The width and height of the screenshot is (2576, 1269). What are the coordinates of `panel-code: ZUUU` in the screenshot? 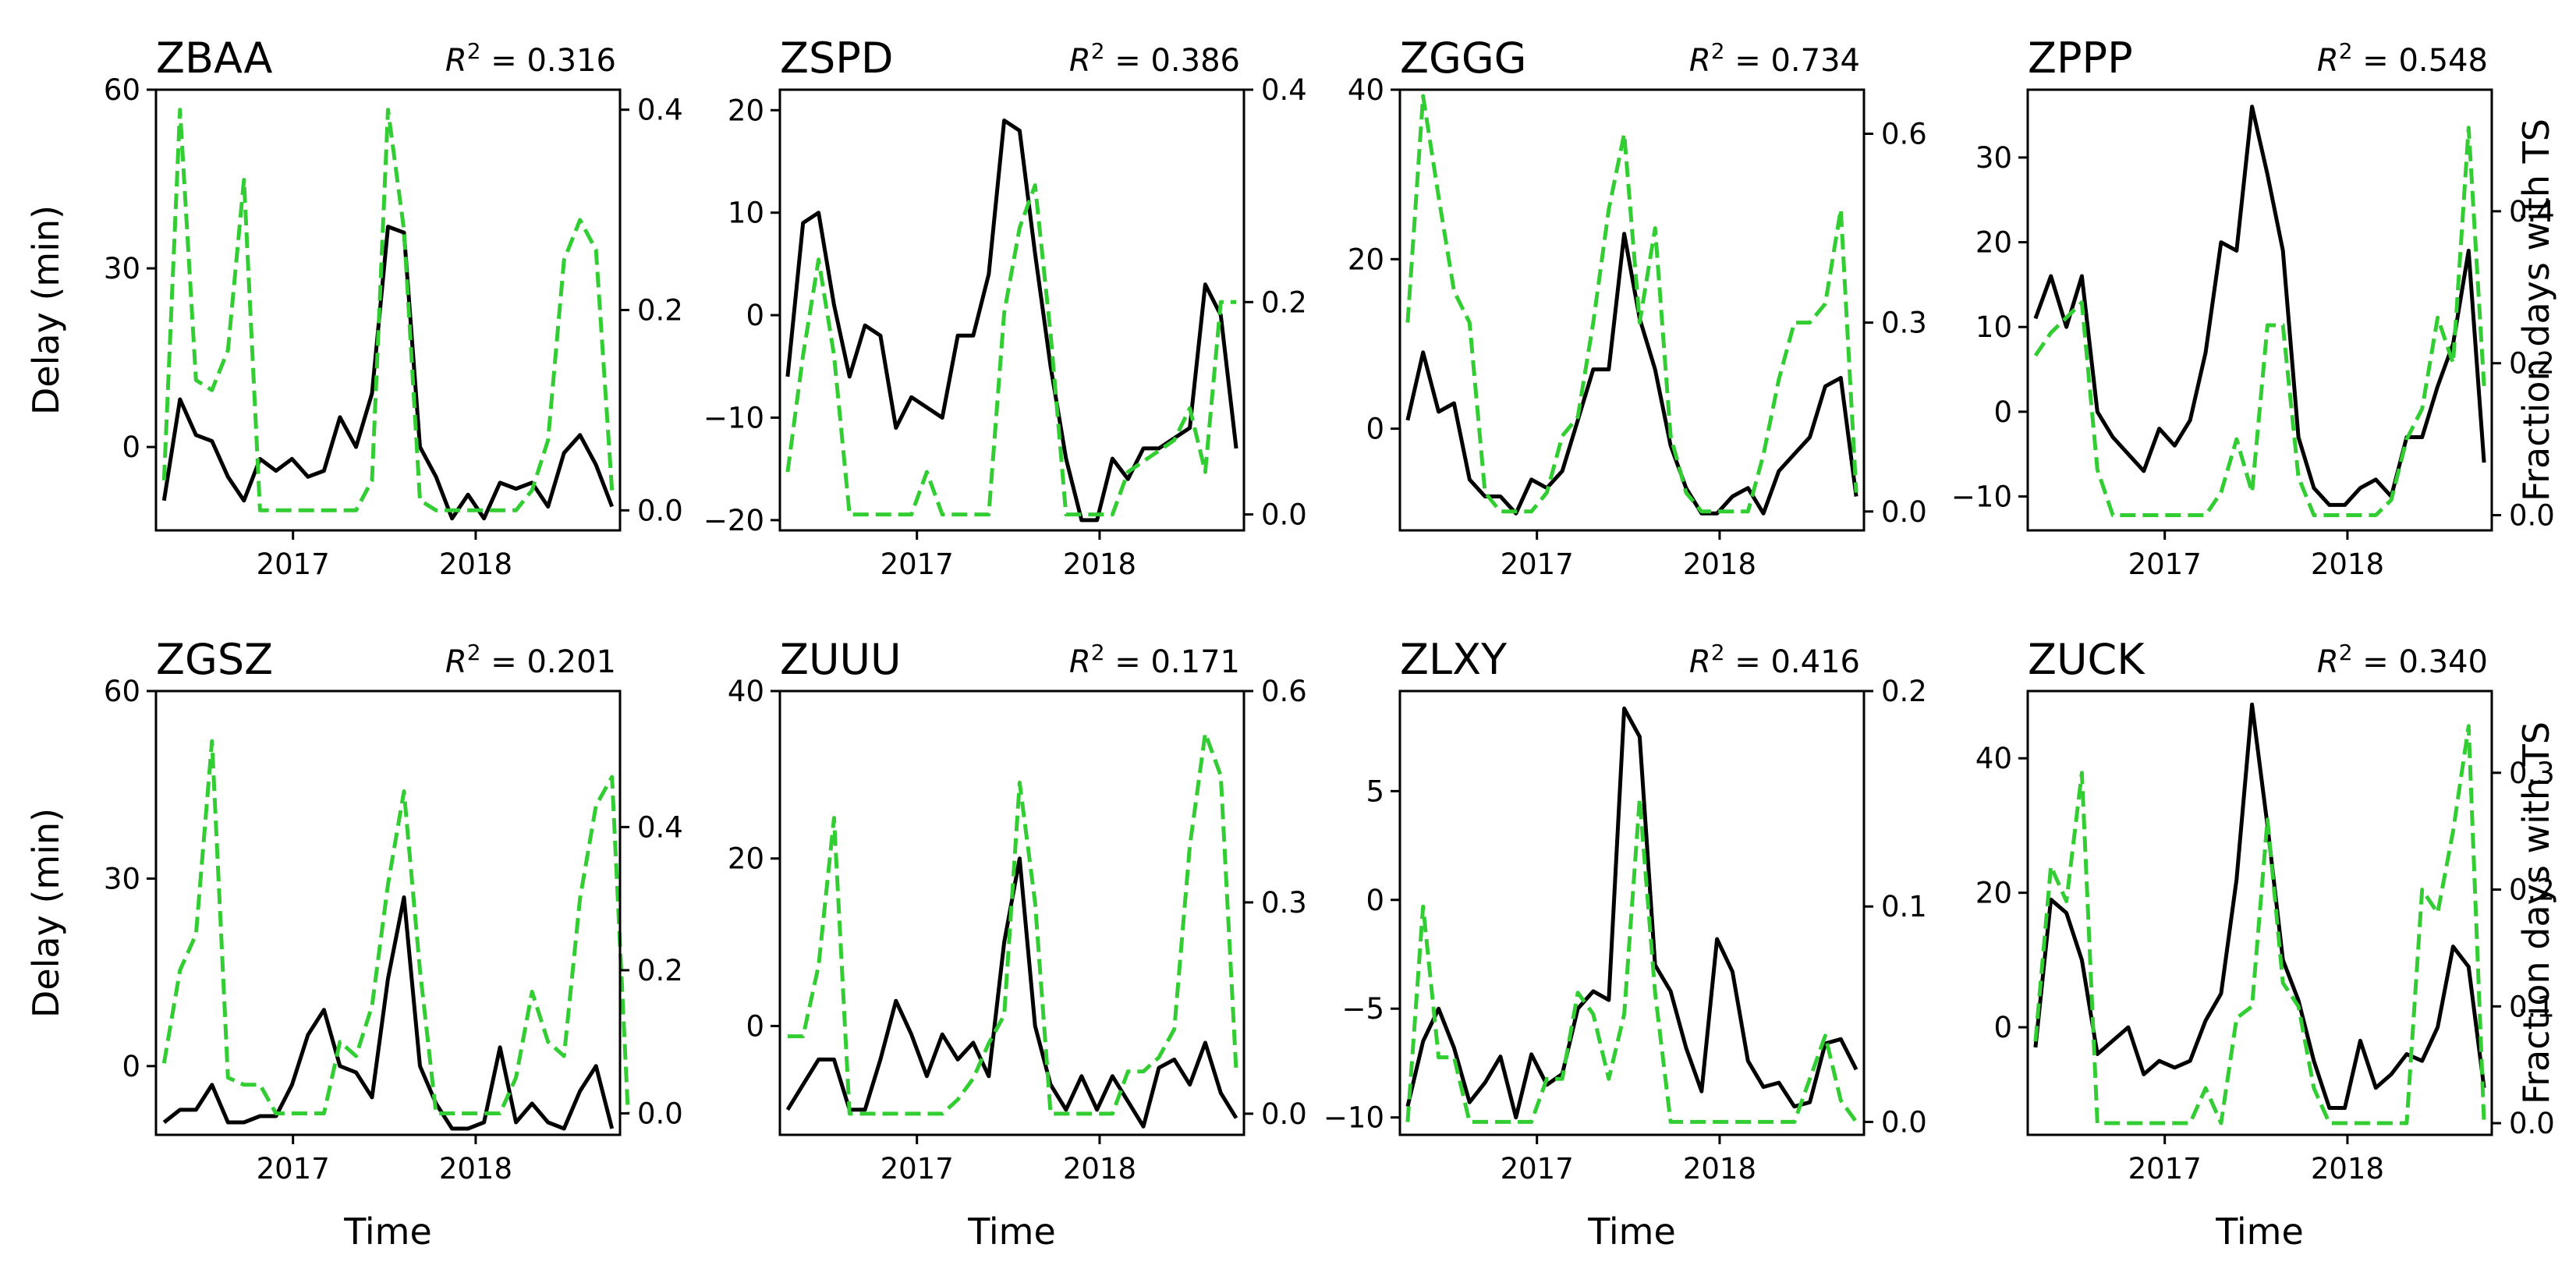 It's located at (841, 659).